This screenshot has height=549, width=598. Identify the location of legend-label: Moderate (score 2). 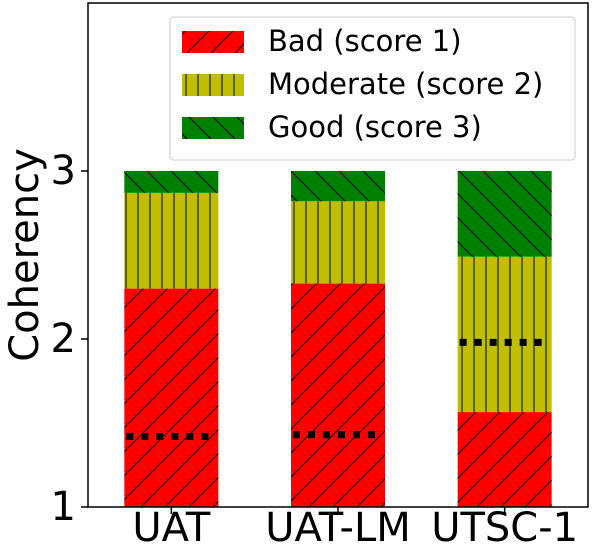
(405, 84).